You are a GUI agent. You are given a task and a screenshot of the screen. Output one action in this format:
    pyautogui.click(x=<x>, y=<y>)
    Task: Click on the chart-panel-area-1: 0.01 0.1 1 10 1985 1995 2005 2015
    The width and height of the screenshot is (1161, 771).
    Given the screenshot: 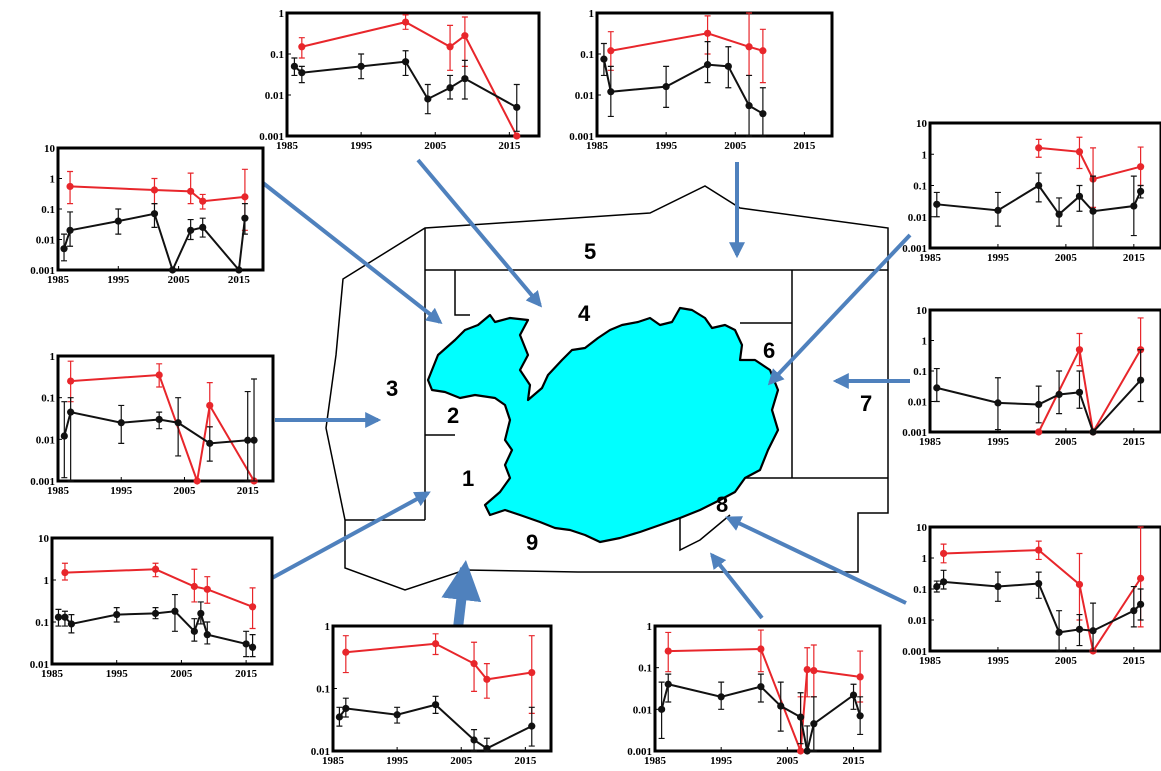 What is the action you would take?
    pyautogui.click(x=152, y=606)
    